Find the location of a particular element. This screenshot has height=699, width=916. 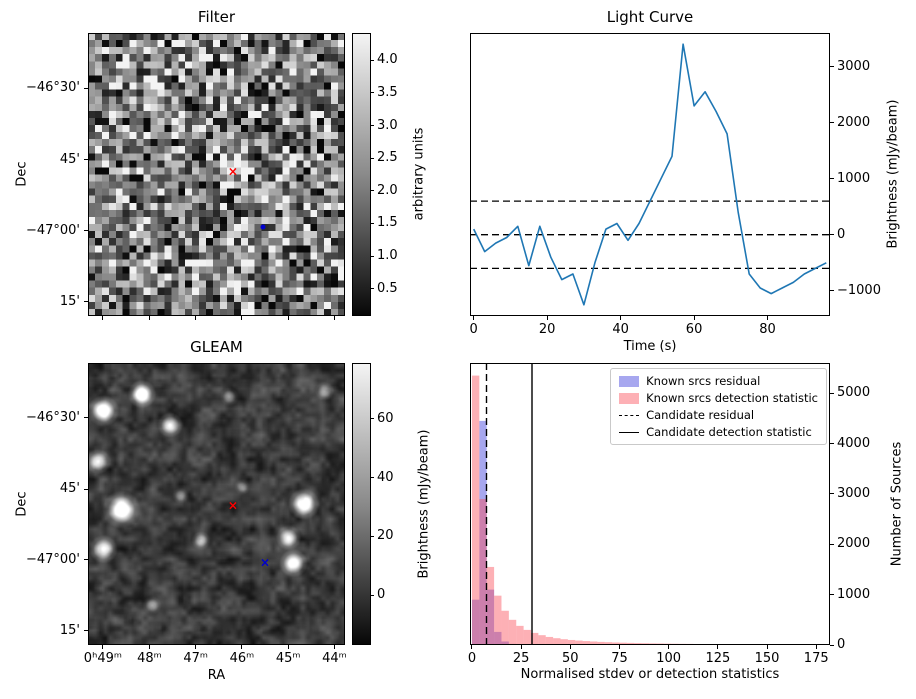

light-curve-line is located at coordinates (649, 174).